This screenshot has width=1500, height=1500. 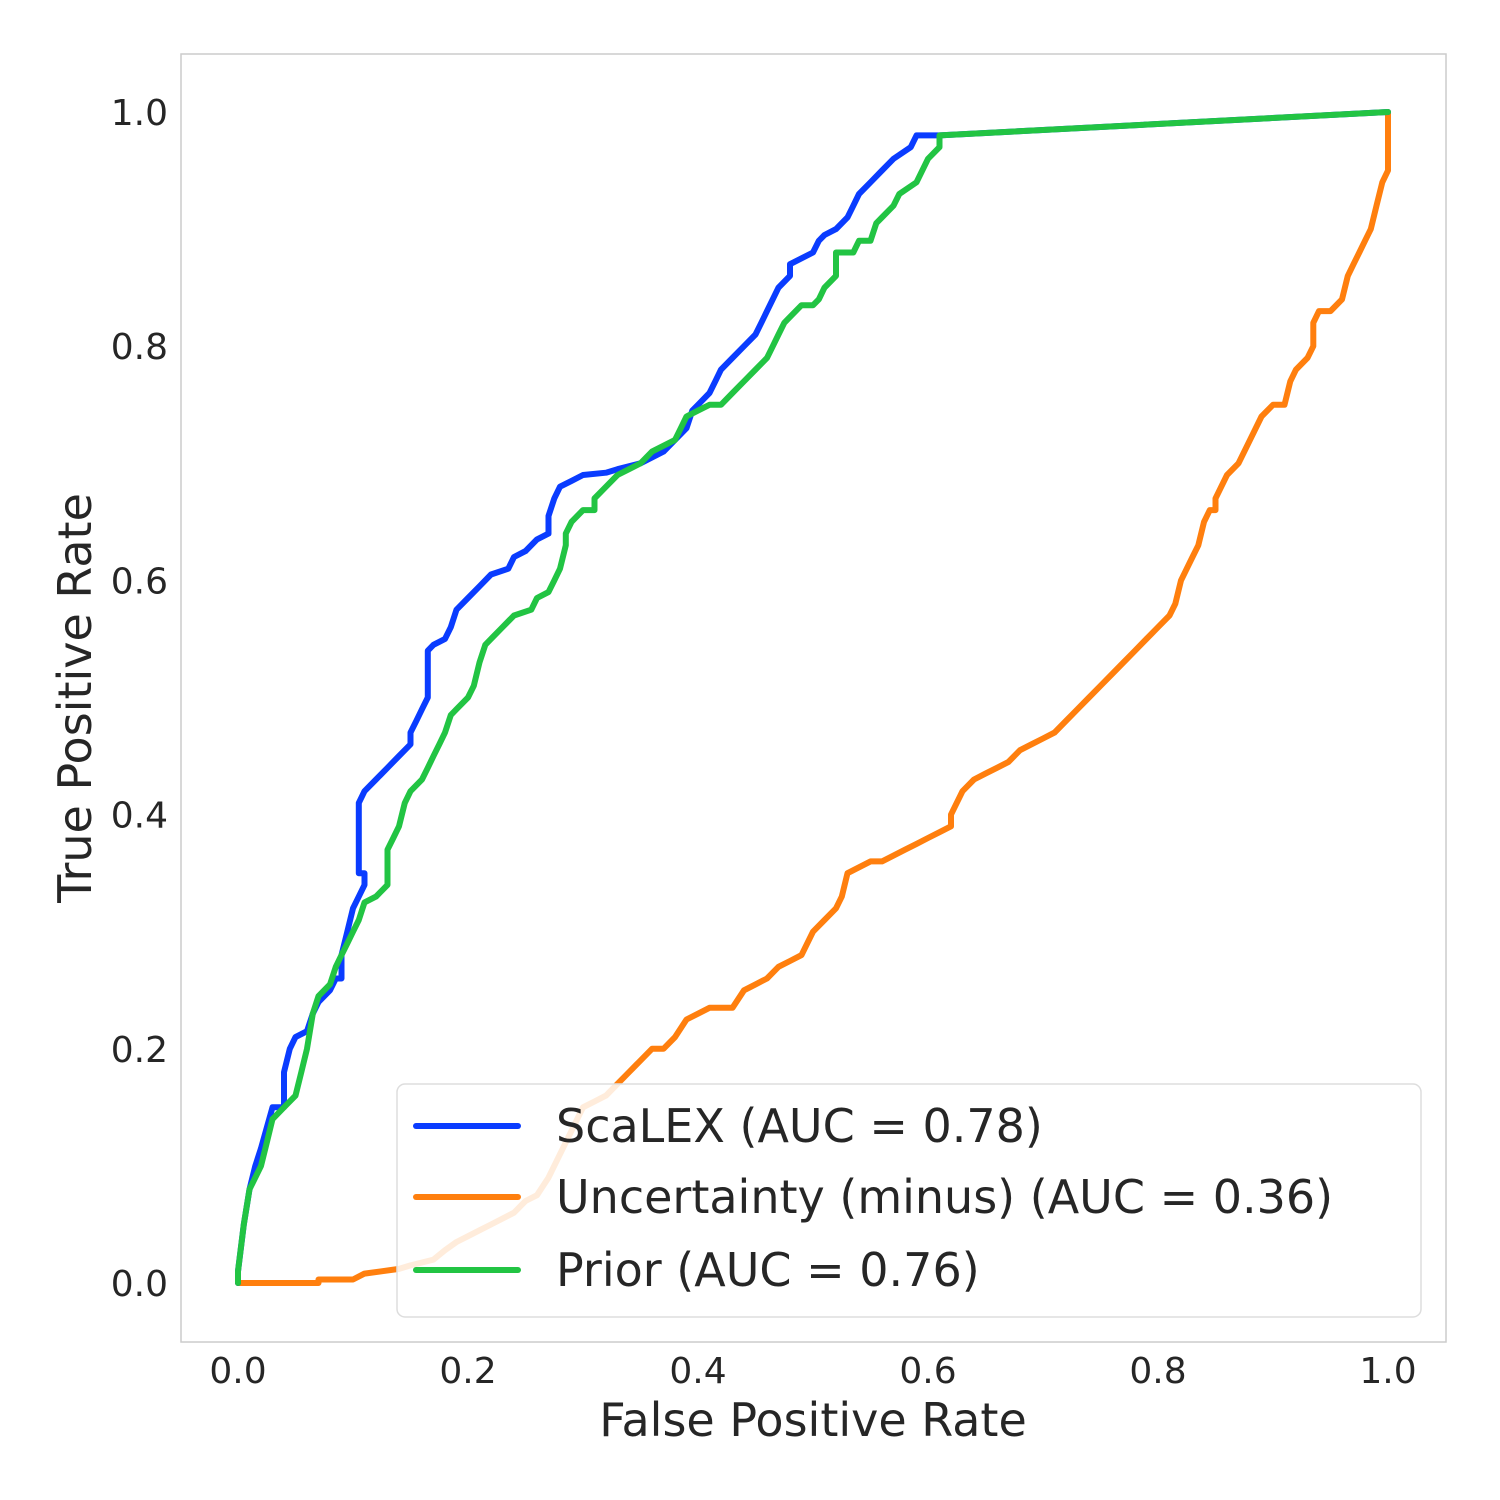 I want to click on y-tick-label: 0.8, so click(x=139, y=347).